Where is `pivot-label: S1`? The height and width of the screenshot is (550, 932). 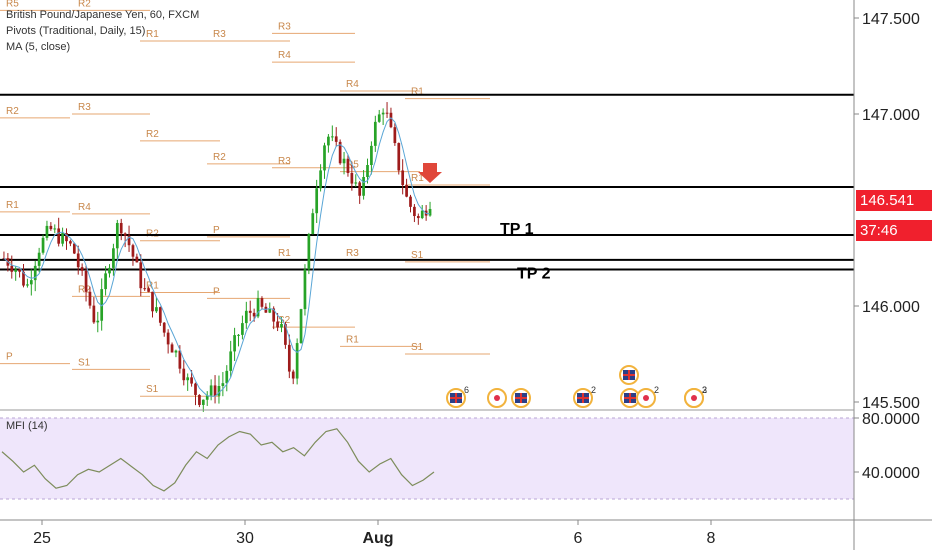
pivot-label: S1 is located at coordinates (152, 389).